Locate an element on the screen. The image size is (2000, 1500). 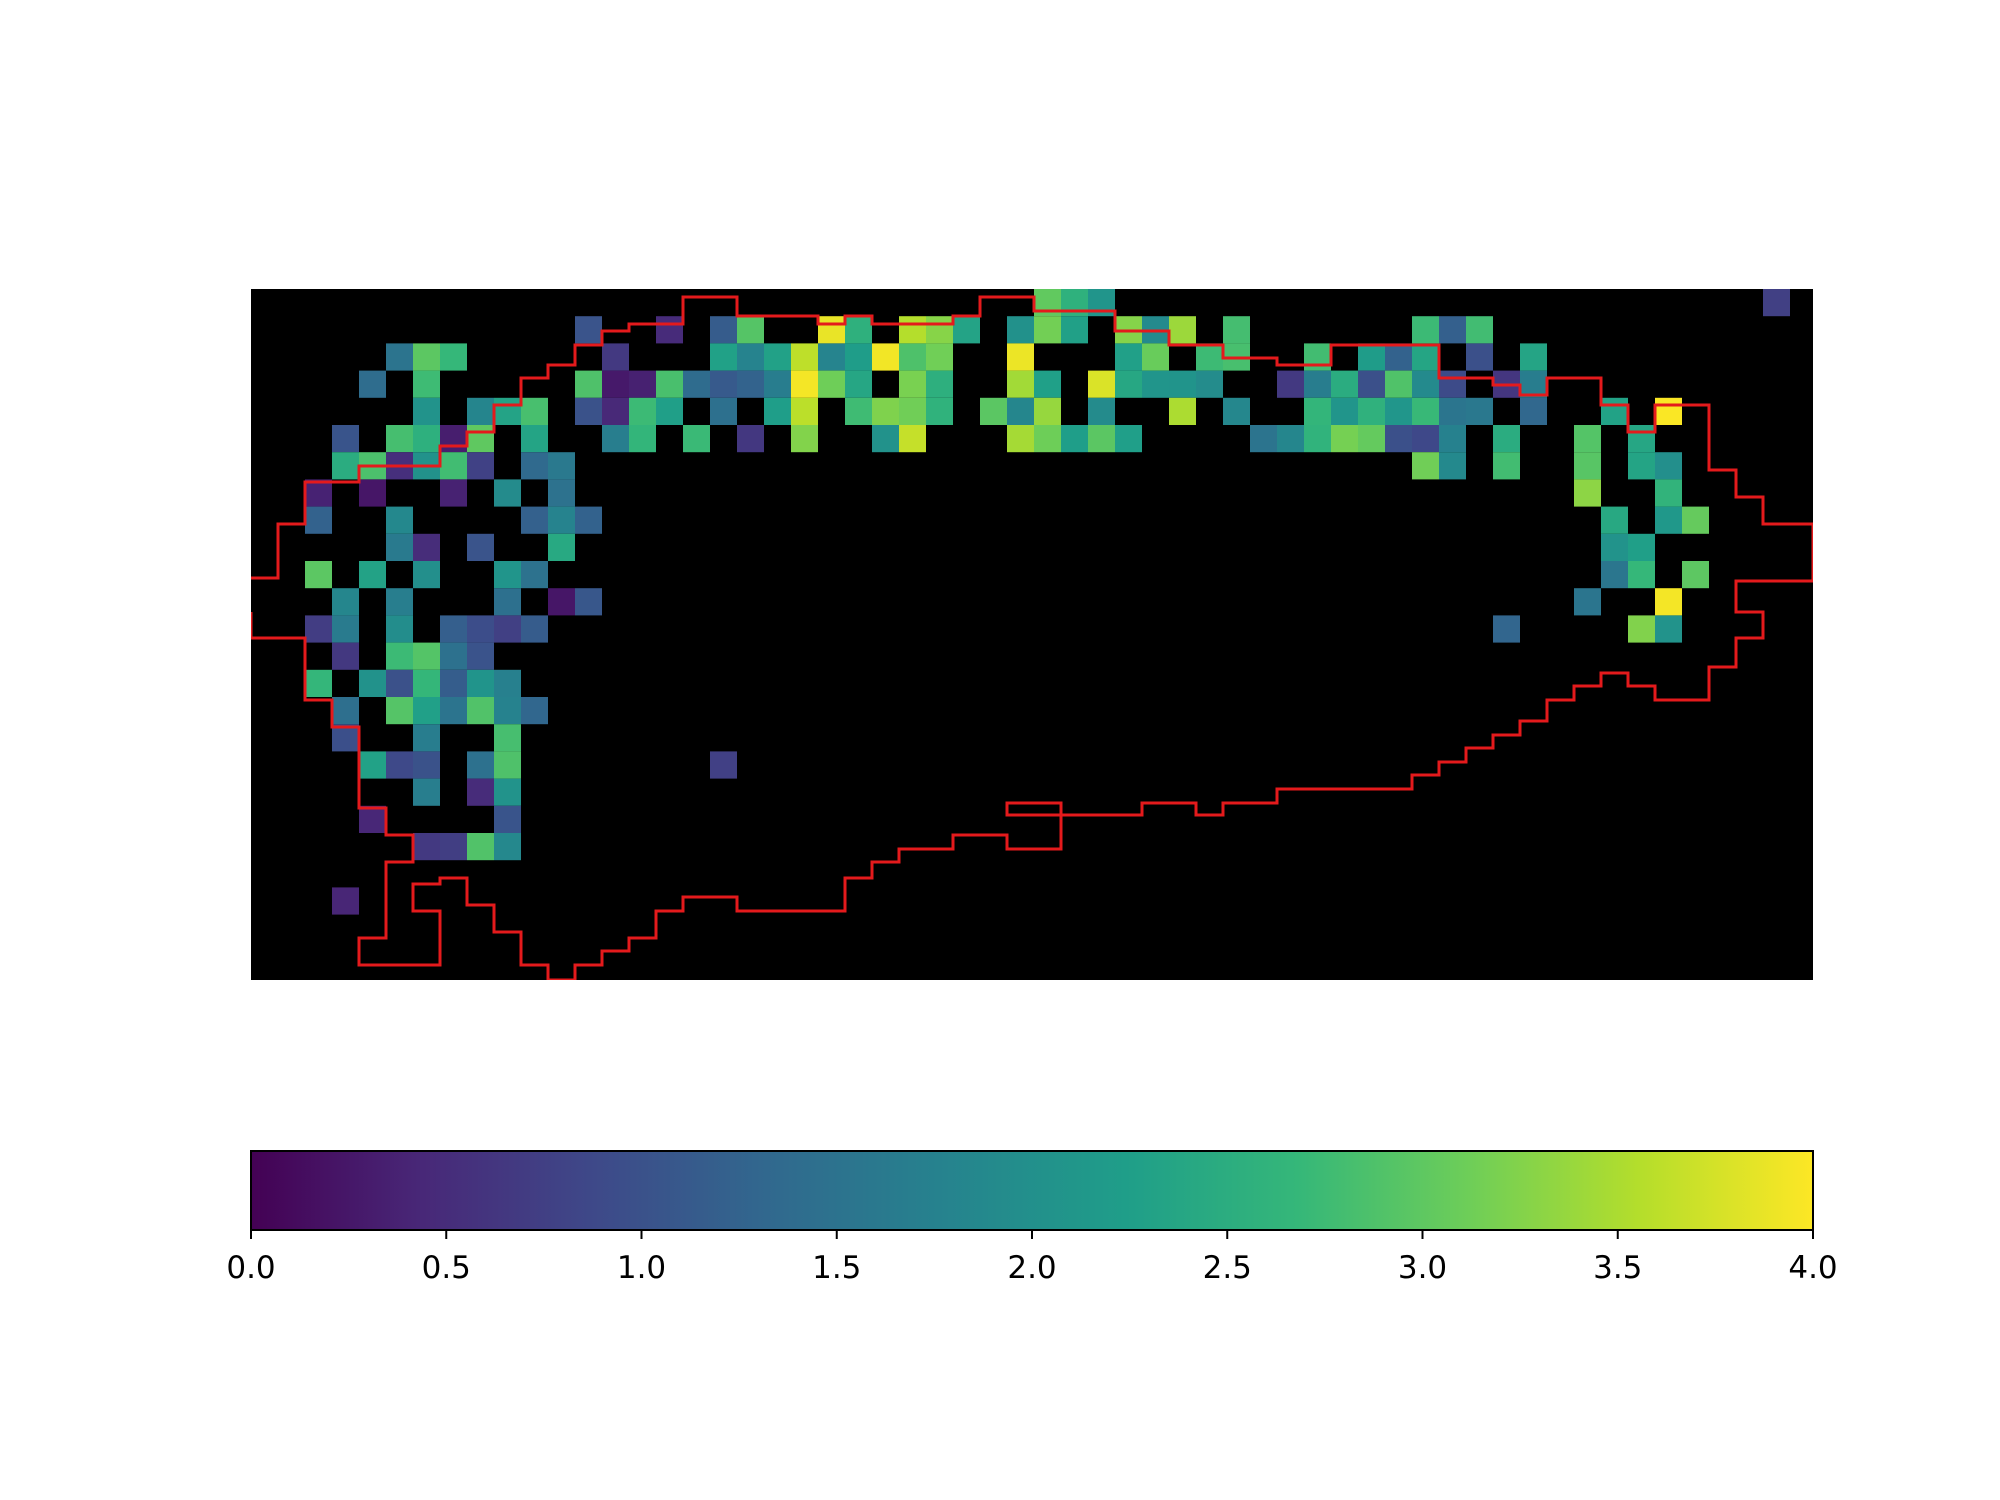
colorbar-tick-label: 2.5 is located at coordinates (1227, 1268).